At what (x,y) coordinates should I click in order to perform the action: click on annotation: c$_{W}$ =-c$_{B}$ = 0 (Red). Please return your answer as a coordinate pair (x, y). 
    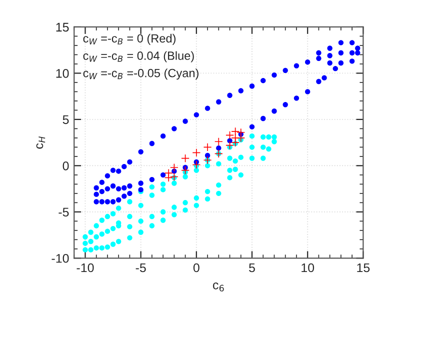
    Looking at the image, I should click on (129, 39).